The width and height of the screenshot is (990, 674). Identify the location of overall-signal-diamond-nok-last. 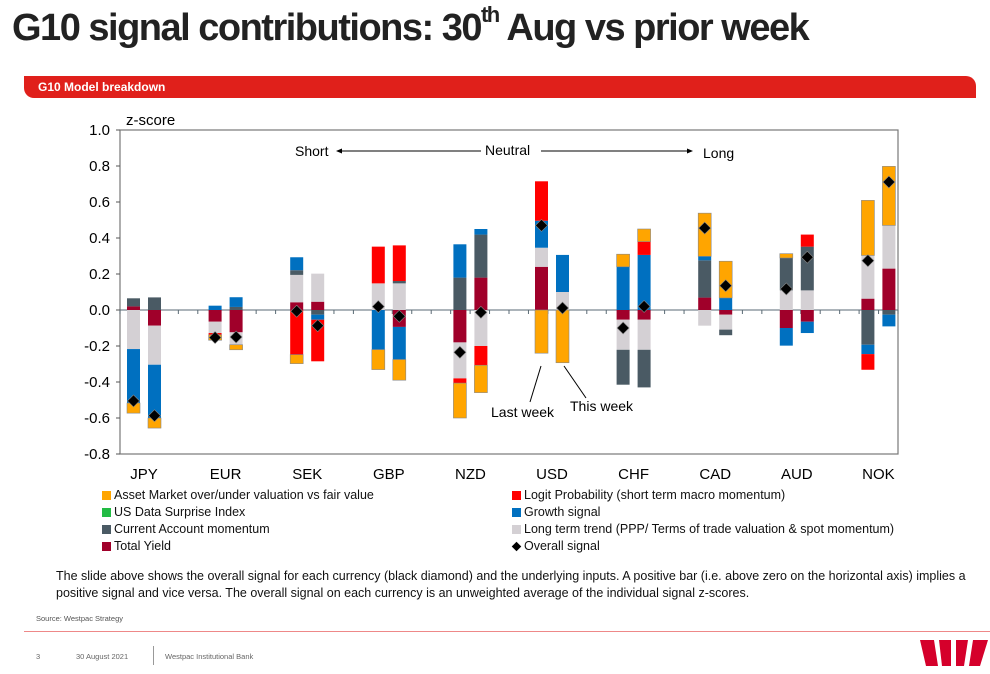
(868, 261).